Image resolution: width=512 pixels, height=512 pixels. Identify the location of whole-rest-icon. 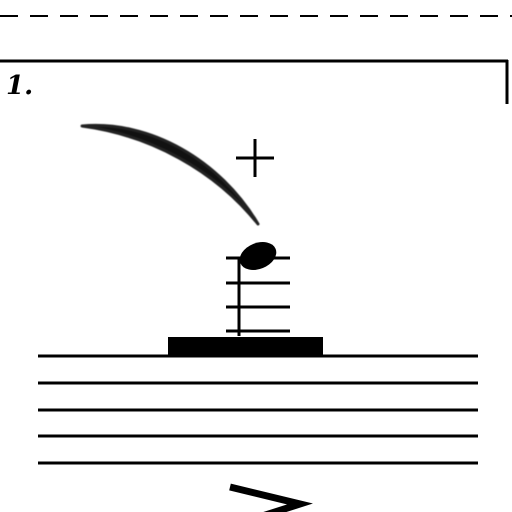
(245, 346).